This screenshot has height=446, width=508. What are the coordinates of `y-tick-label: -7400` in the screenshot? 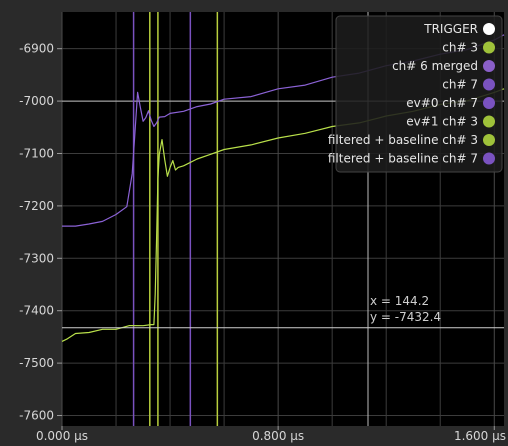 It's located at (36, 311).